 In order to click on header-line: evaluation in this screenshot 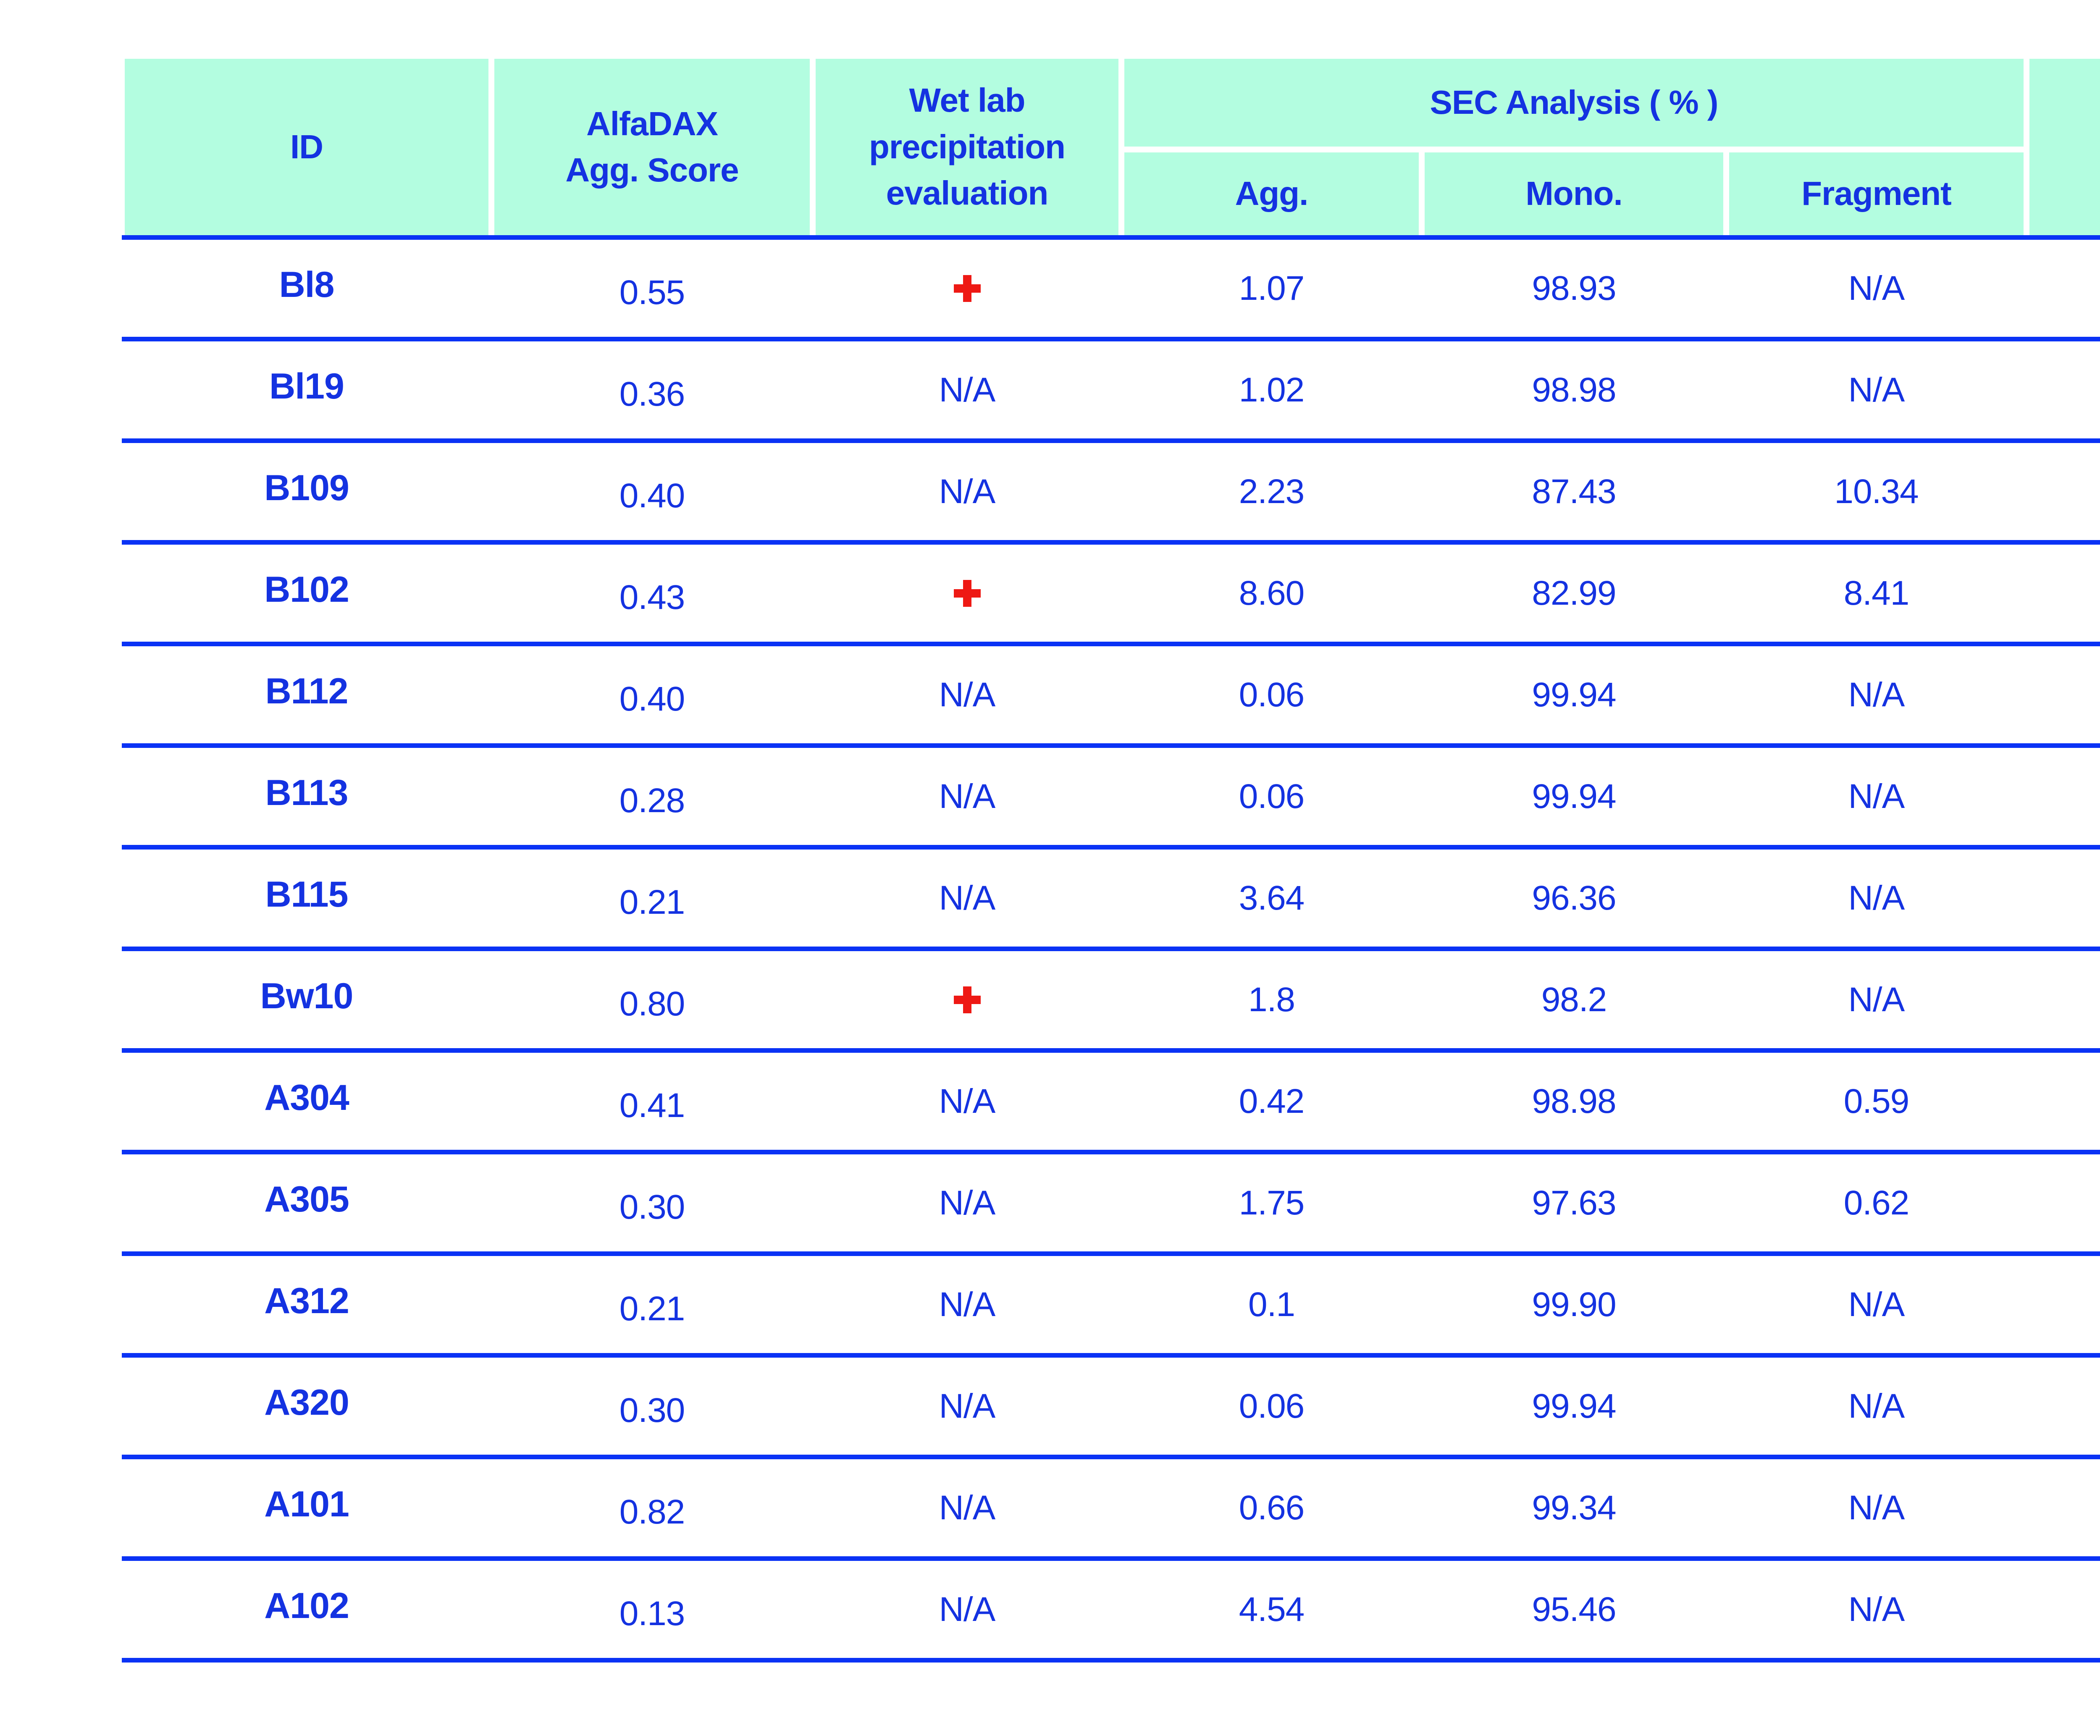, I will do `click(967, 193)`.